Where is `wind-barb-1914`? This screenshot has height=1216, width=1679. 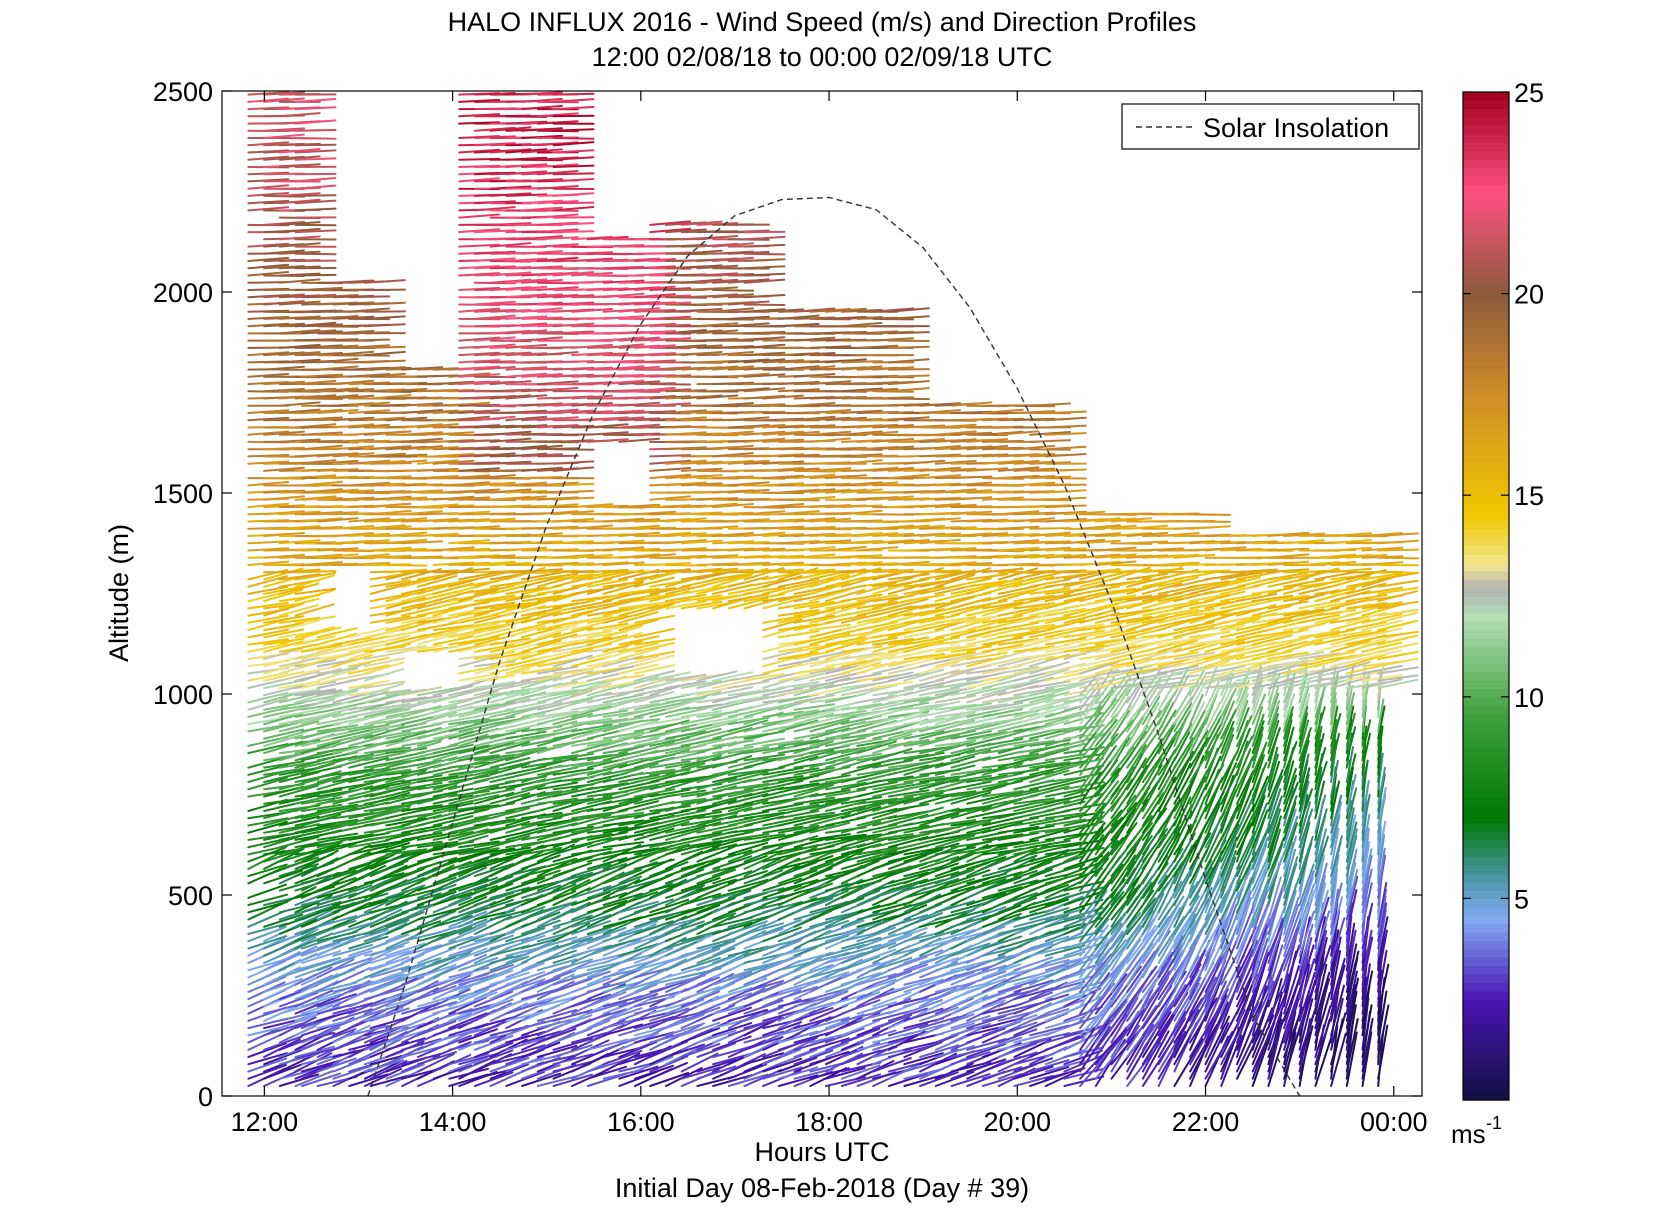
wind-barb-1914 is located at coordinates (510, 281).